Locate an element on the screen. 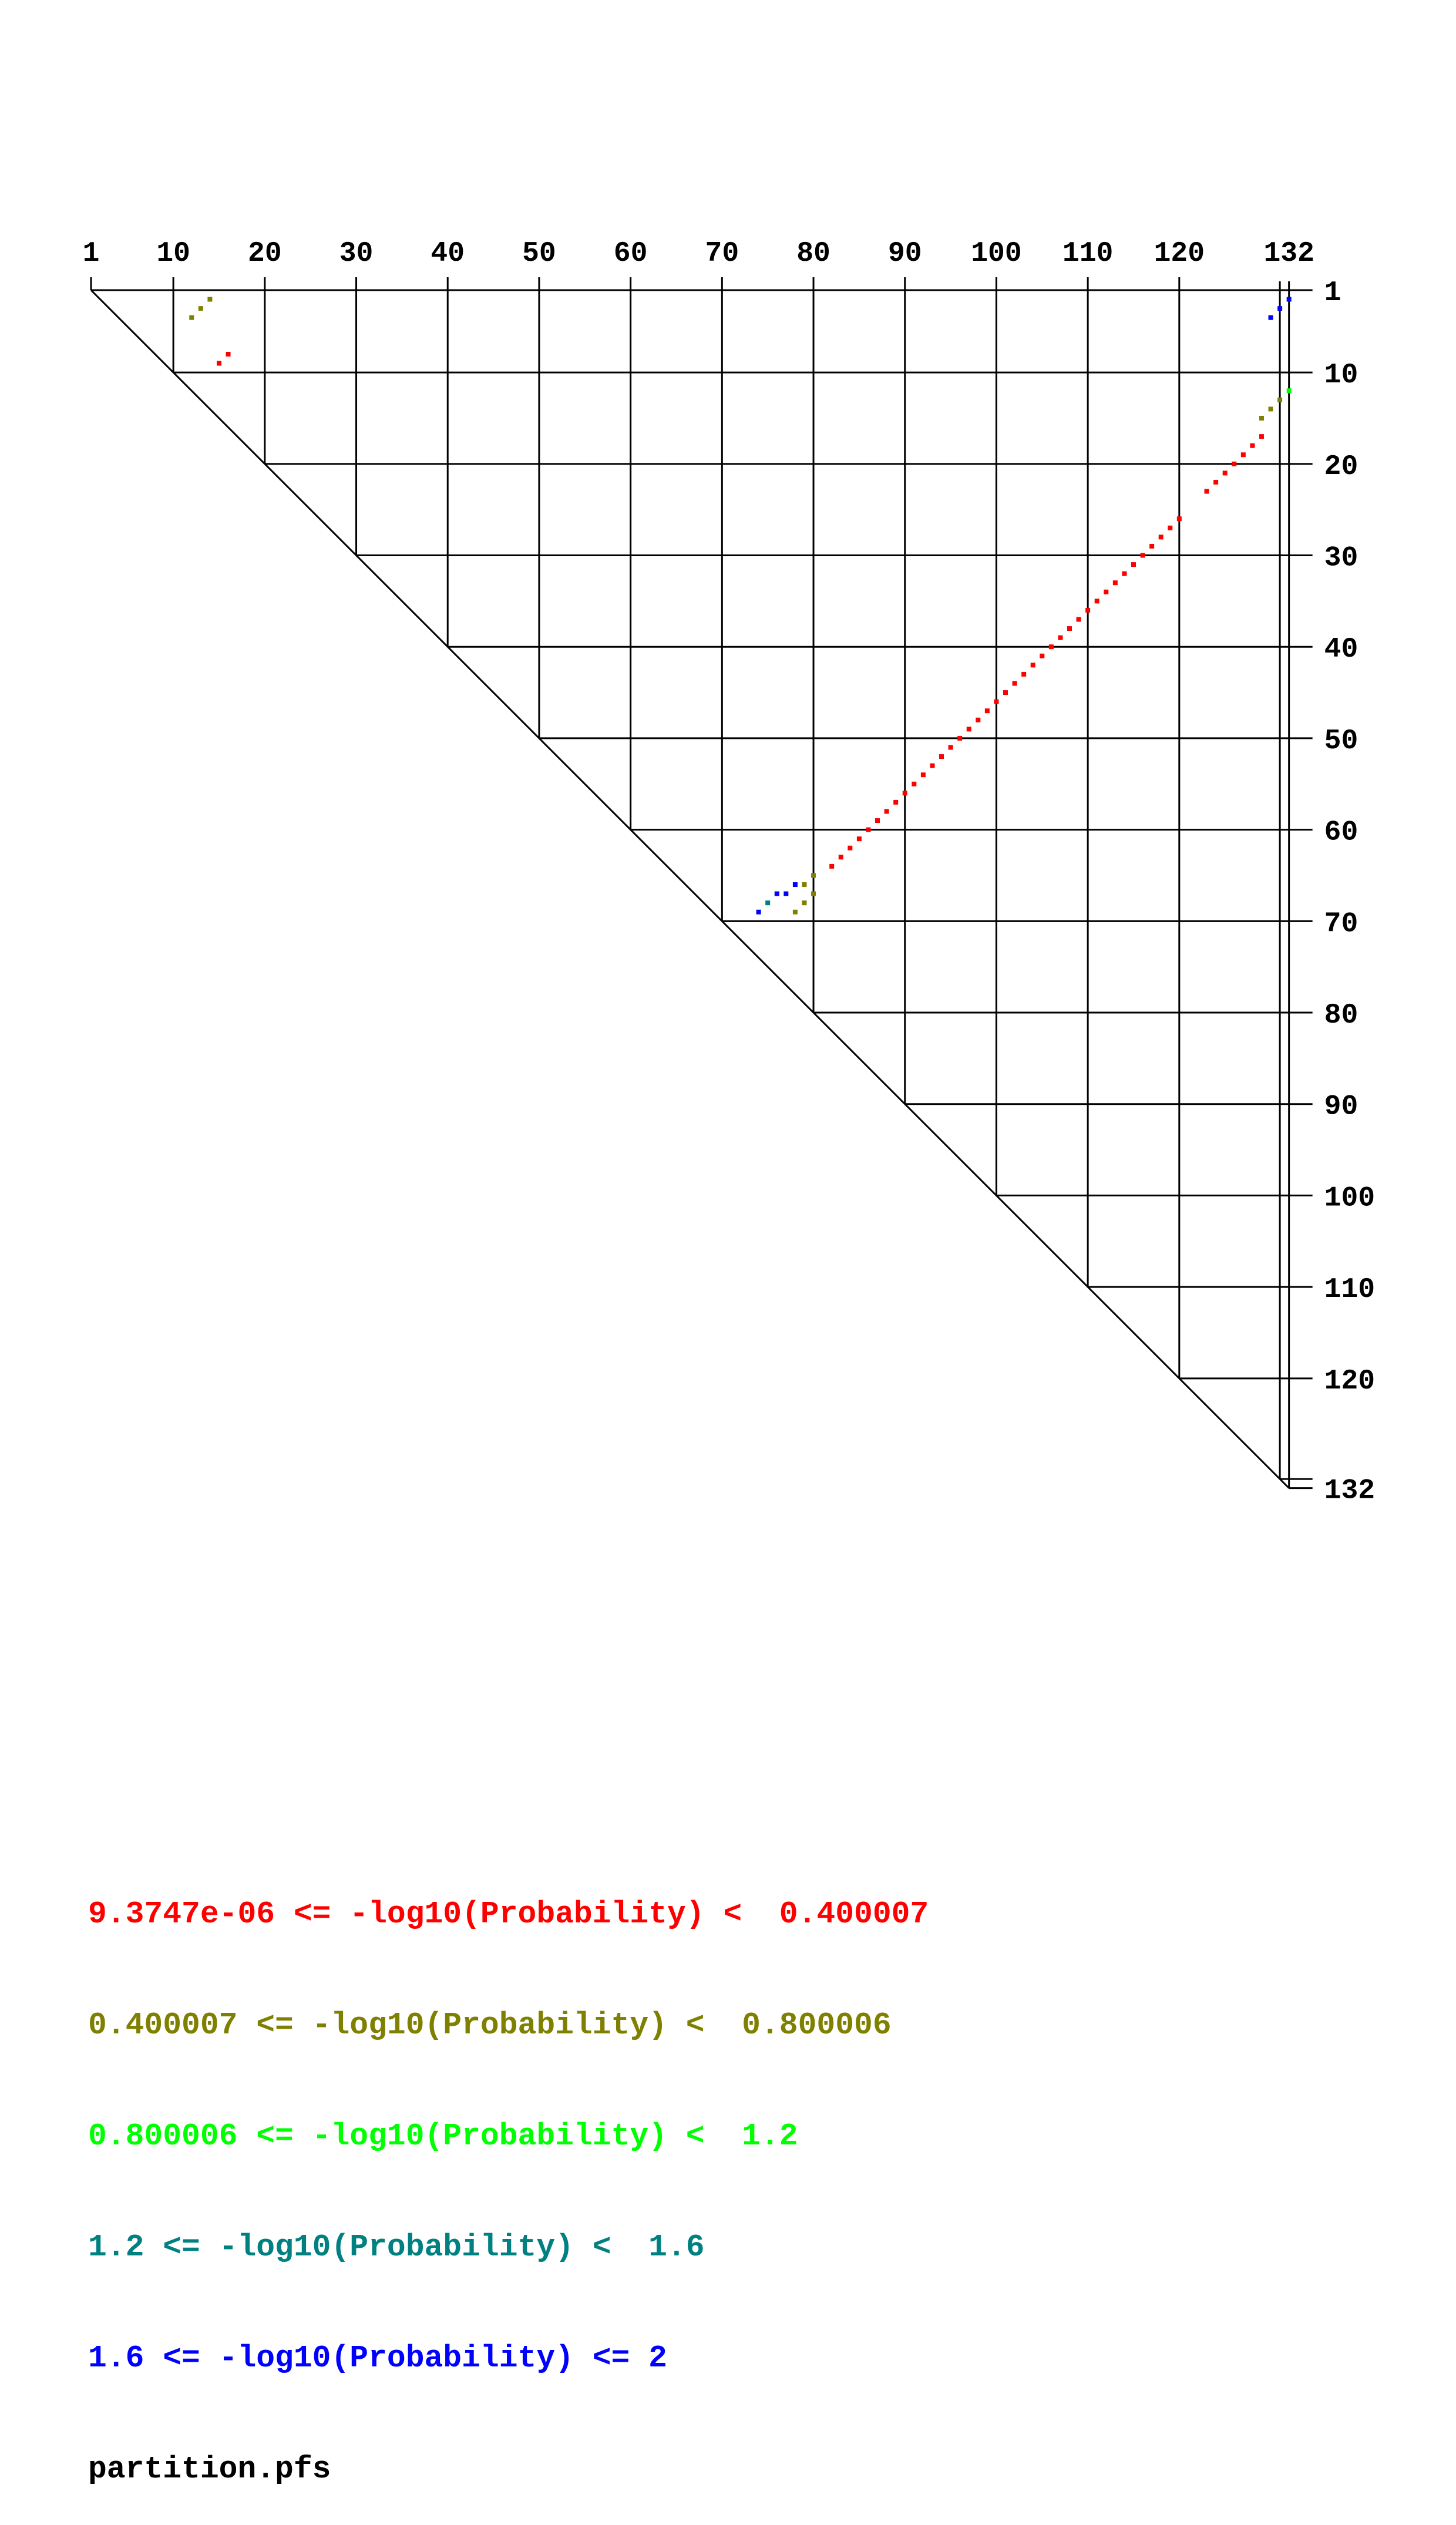  top-tick-label: 100 is located at coordinates (996, 254).